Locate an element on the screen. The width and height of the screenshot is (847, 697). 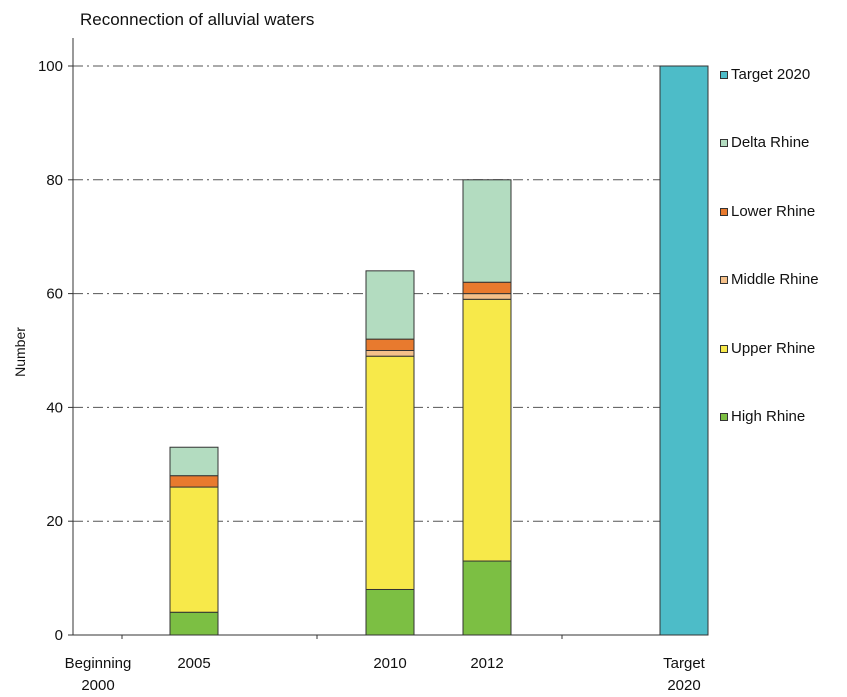
legend-item: Lower Rhine is located at coordinates (767, 211).